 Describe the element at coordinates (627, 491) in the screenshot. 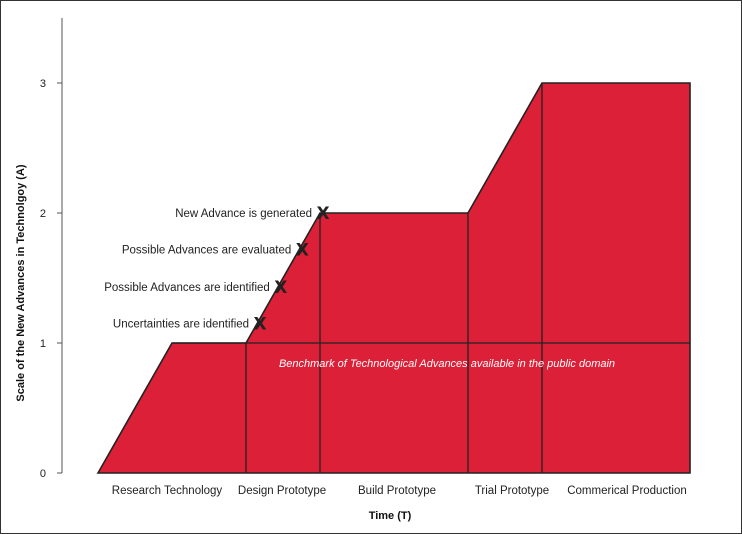

I see `x-category-label-5: Commerical Production` at that location.